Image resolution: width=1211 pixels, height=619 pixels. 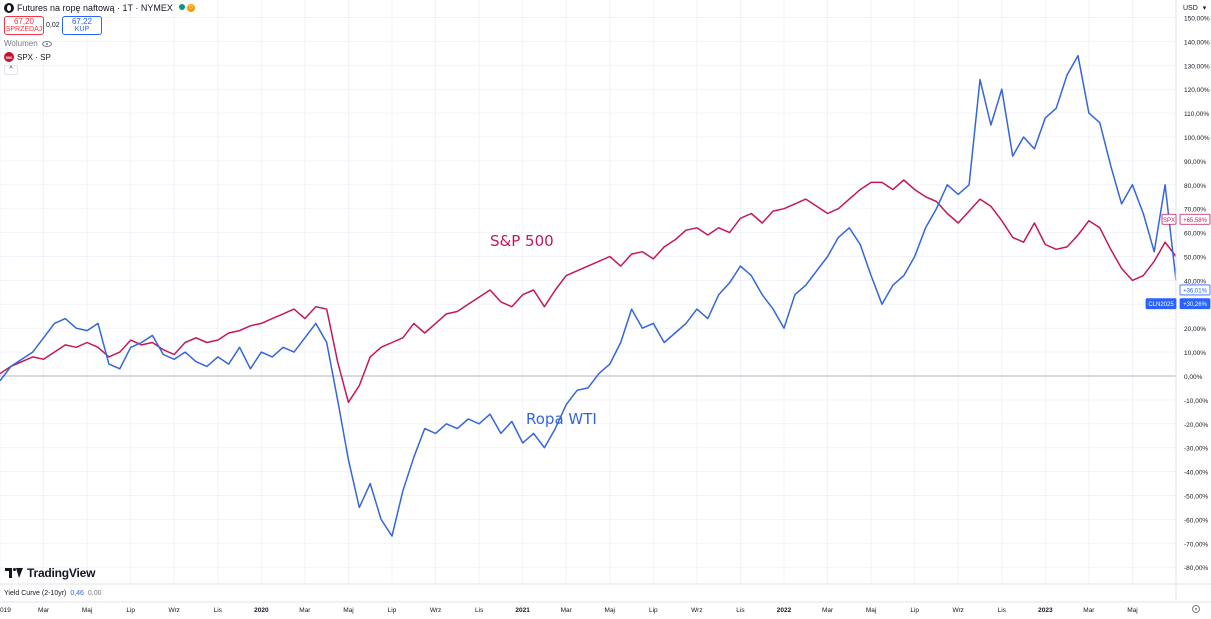 I want to click on volume-label: Wolumen, so click(x=21, y=43).